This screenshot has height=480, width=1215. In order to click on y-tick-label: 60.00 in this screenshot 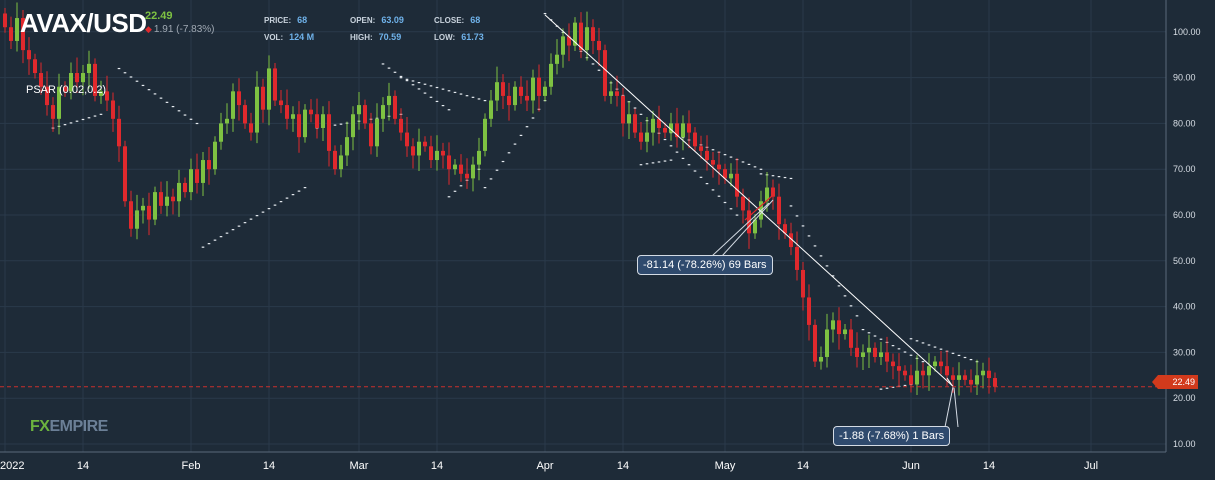, I will do `click(1184, 215)`.